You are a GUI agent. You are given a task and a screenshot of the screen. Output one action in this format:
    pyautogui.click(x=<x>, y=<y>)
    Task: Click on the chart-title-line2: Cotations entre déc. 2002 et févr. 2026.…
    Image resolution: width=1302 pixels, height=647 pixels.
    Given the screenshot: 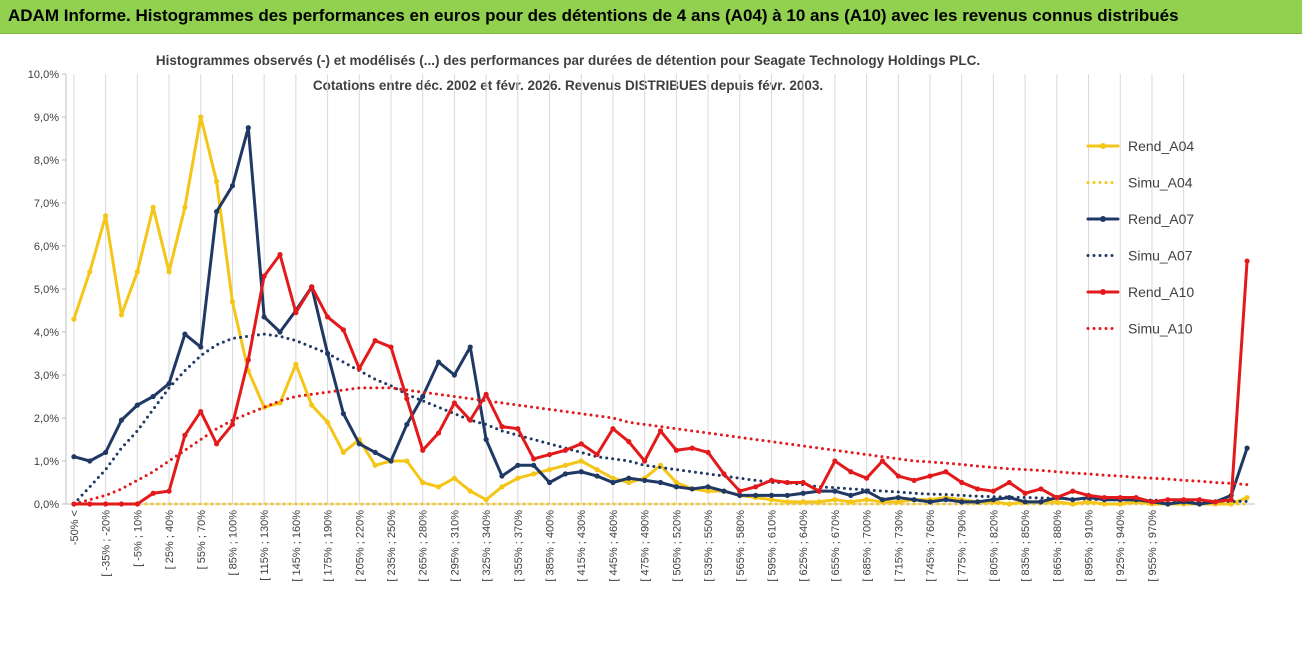 What is the action you would take?
    pyautogui.click(x=568, y=85)
    